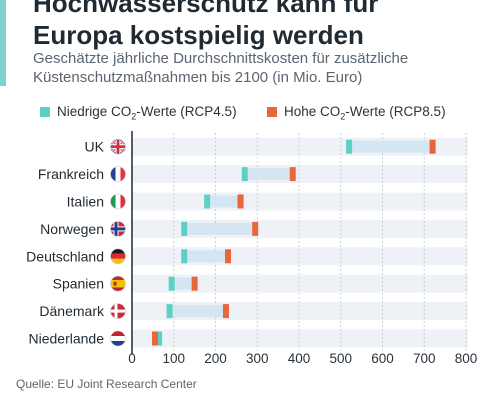 Image resolution: width=495 pixels, height=400 pixels. I want to click on uk-flag-icon, so click(118, 146).